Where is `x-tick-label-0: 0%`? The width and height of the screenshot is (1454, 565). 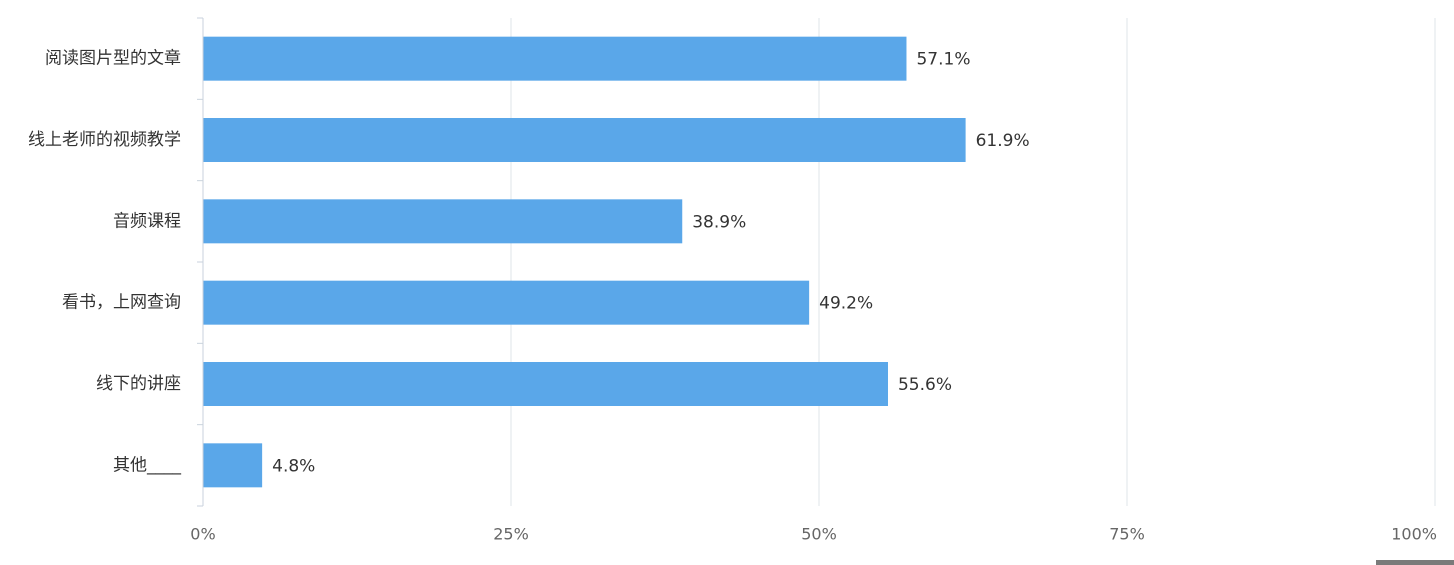
x-tick-label-0: 0% is located at coordinates (202, 534).